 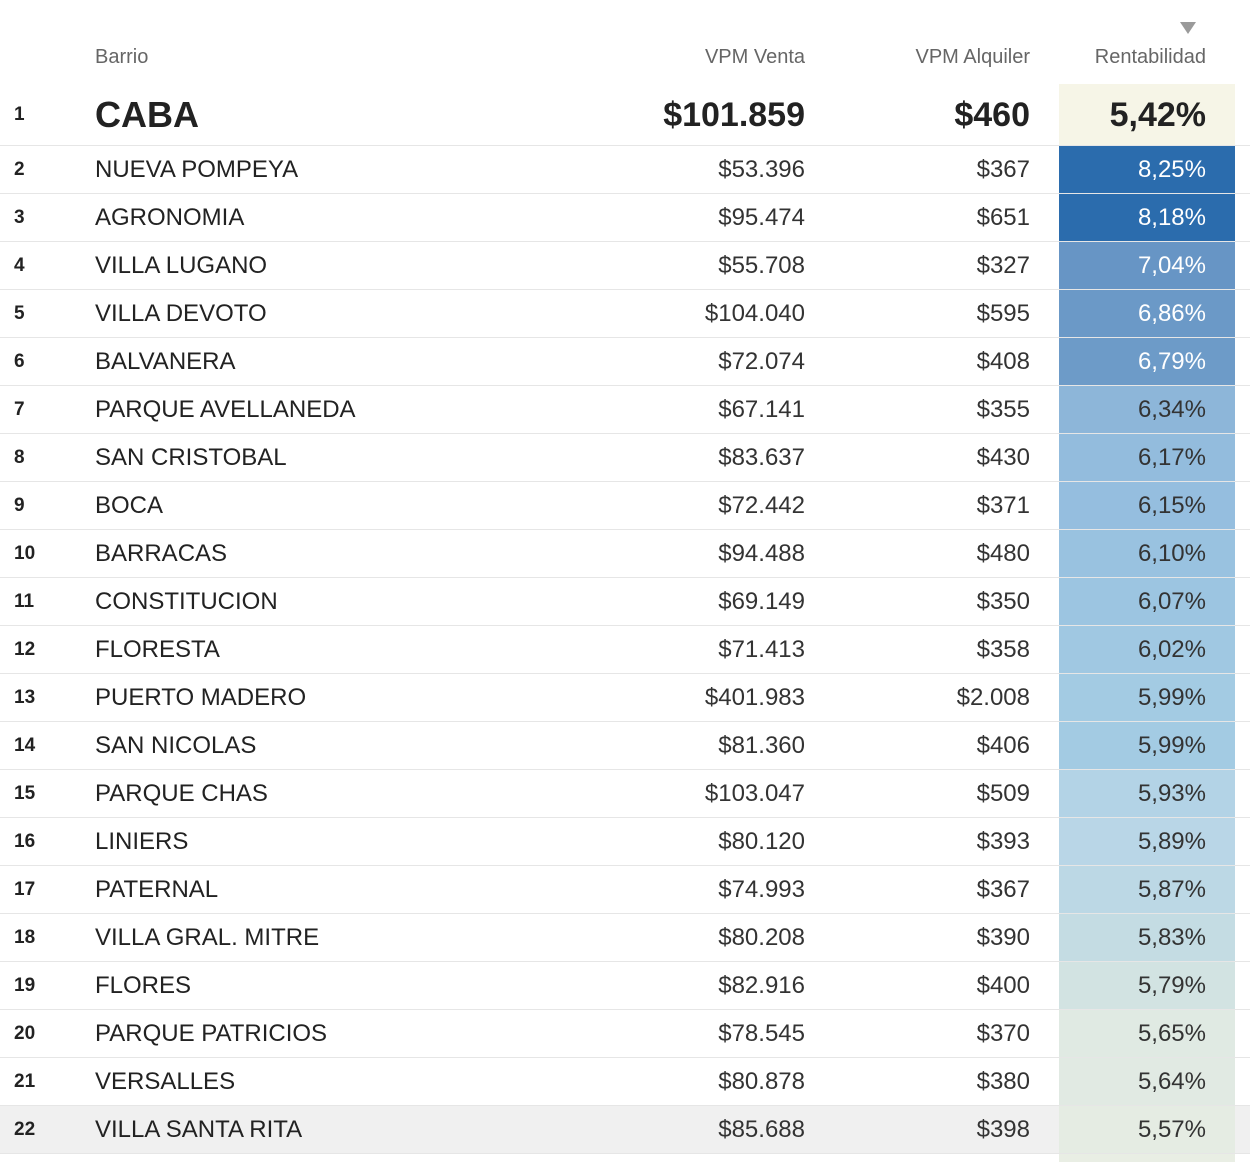 What do you see at coordinates (625, 698) in the screenshot?
I see `table-row: 13 PUERTO MADERO $401.983 $2.008 5,99%` at bounding box center [625, 698].